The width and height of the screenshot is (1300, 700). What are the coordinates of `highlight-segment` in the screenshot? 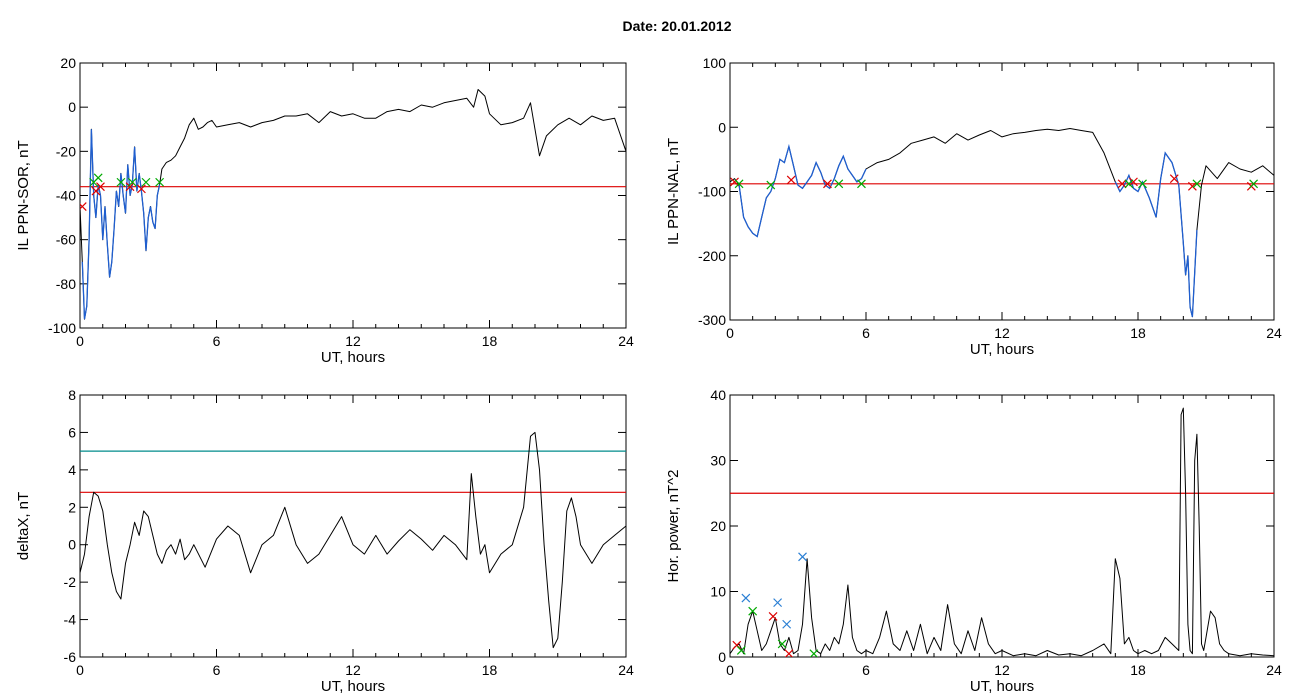 It's located at (802, 190).